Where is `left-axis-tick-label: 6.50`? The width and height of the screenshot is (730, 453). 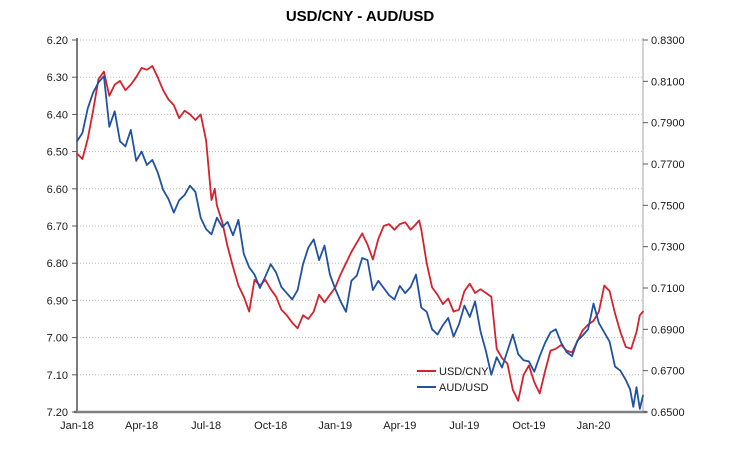
left-axis-tick-label: 6.50 is located at coordinates (57, 153).